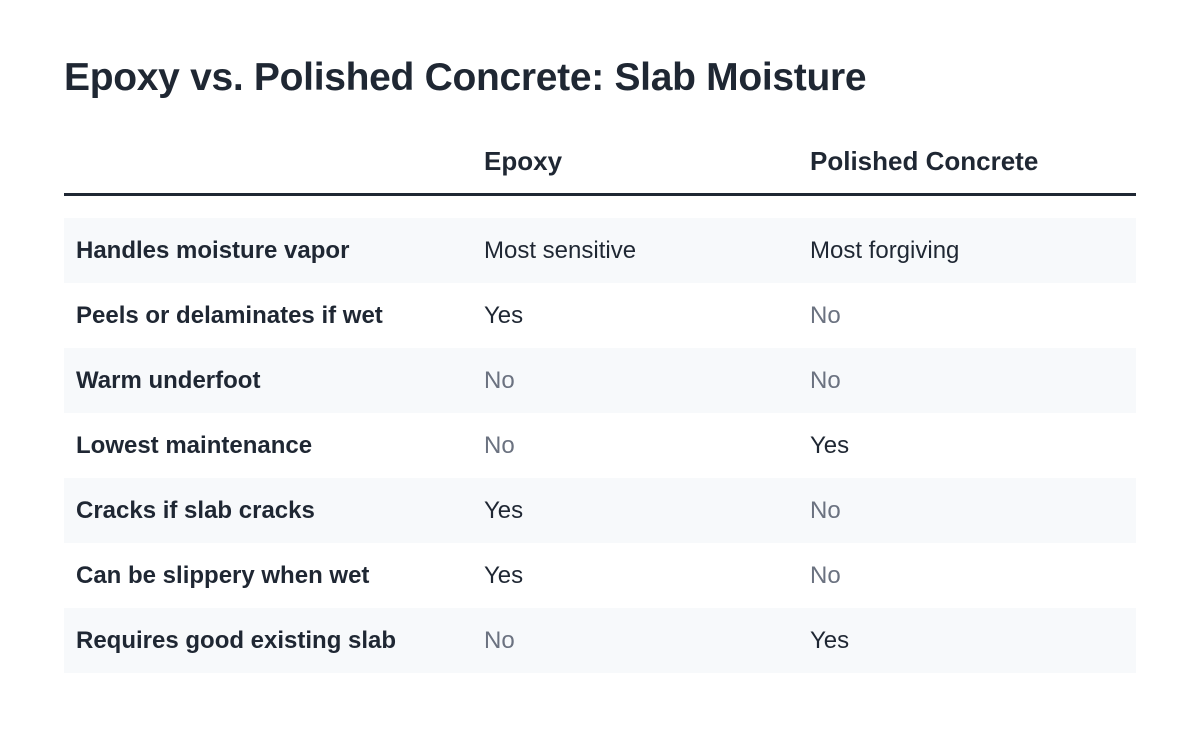 The image size is (1200, 729). I want to click on cell: Most sensitive, so click(560, 250).